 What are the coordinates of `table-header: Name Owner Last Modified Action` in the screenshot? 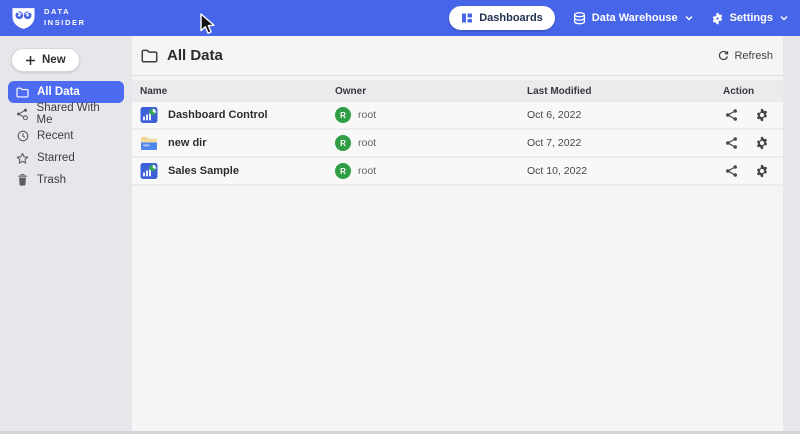 It's located at (457, 91).